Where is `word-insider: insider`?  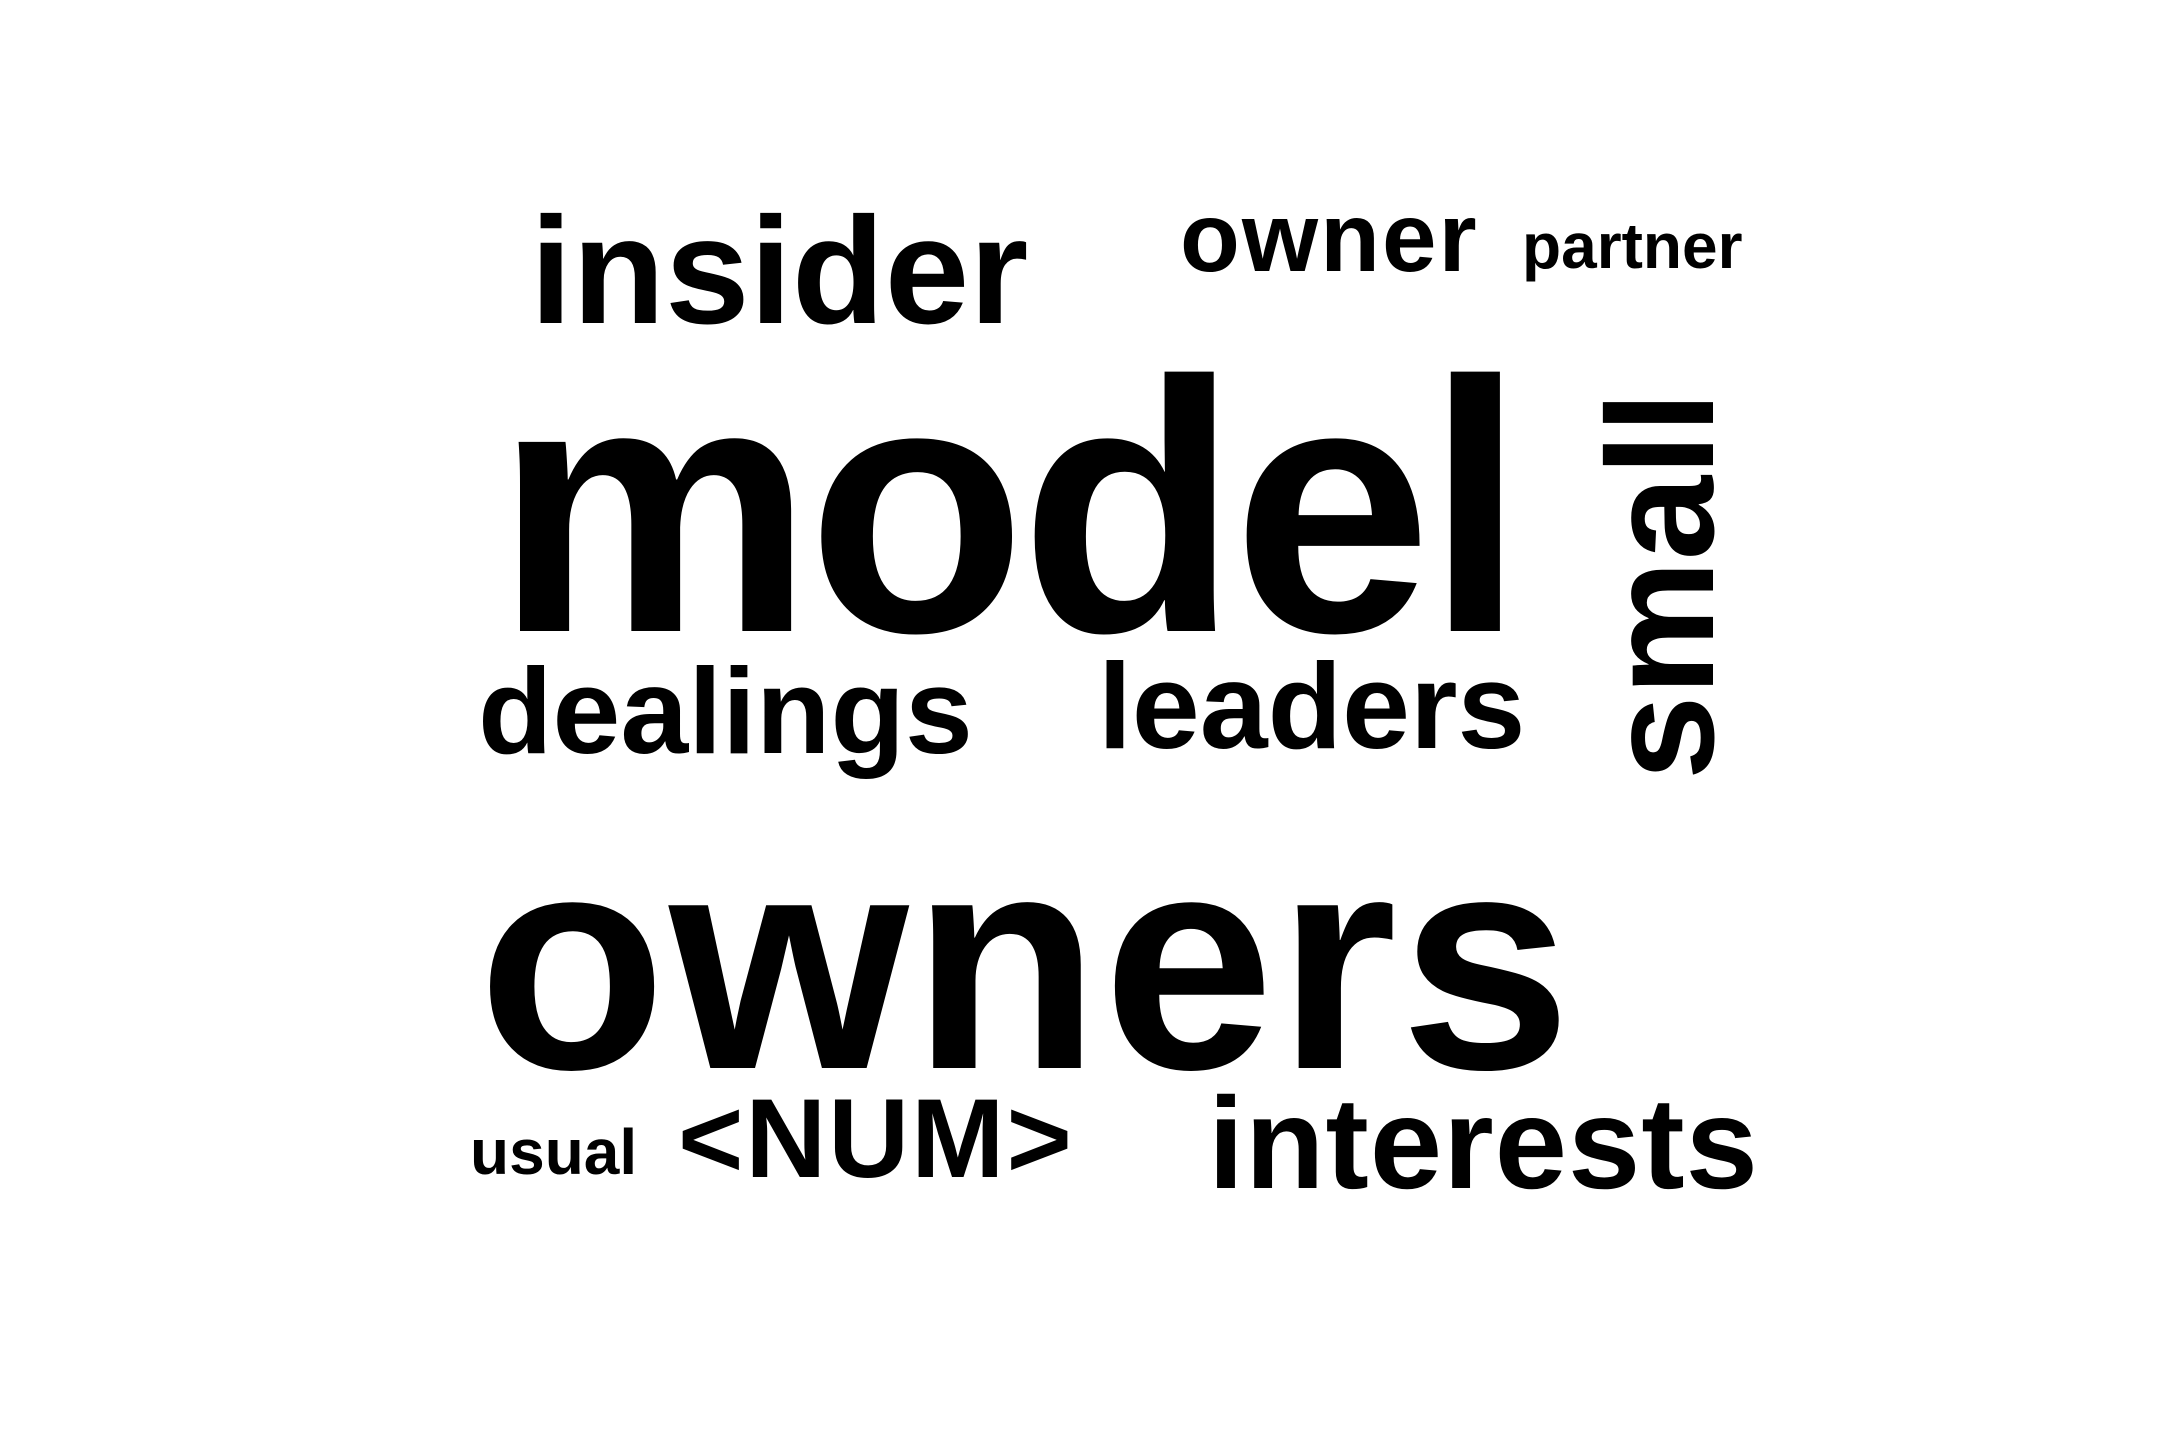 word-insider: insider is located at coordinates (779, 271).